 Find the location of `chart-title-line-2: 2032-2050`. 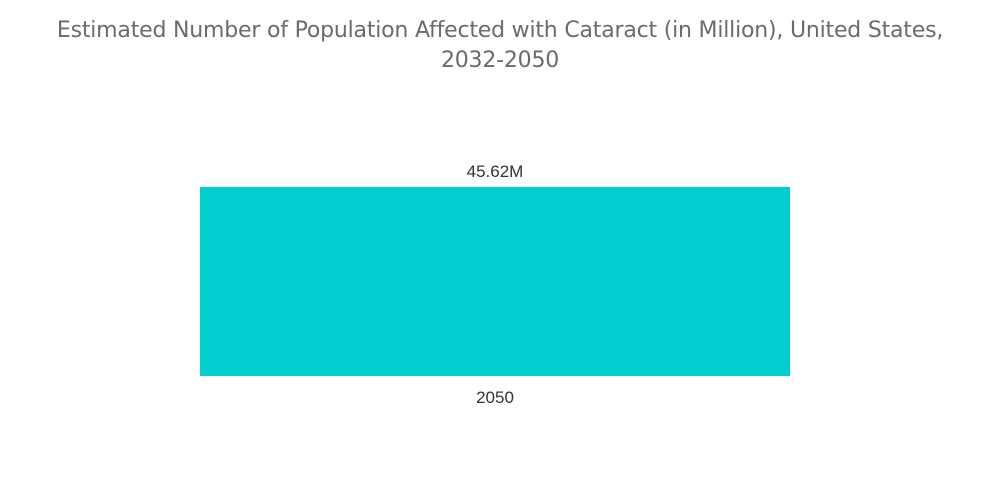

chart-title-line-2: 2032-2050 is located at coordinates (500, 60).